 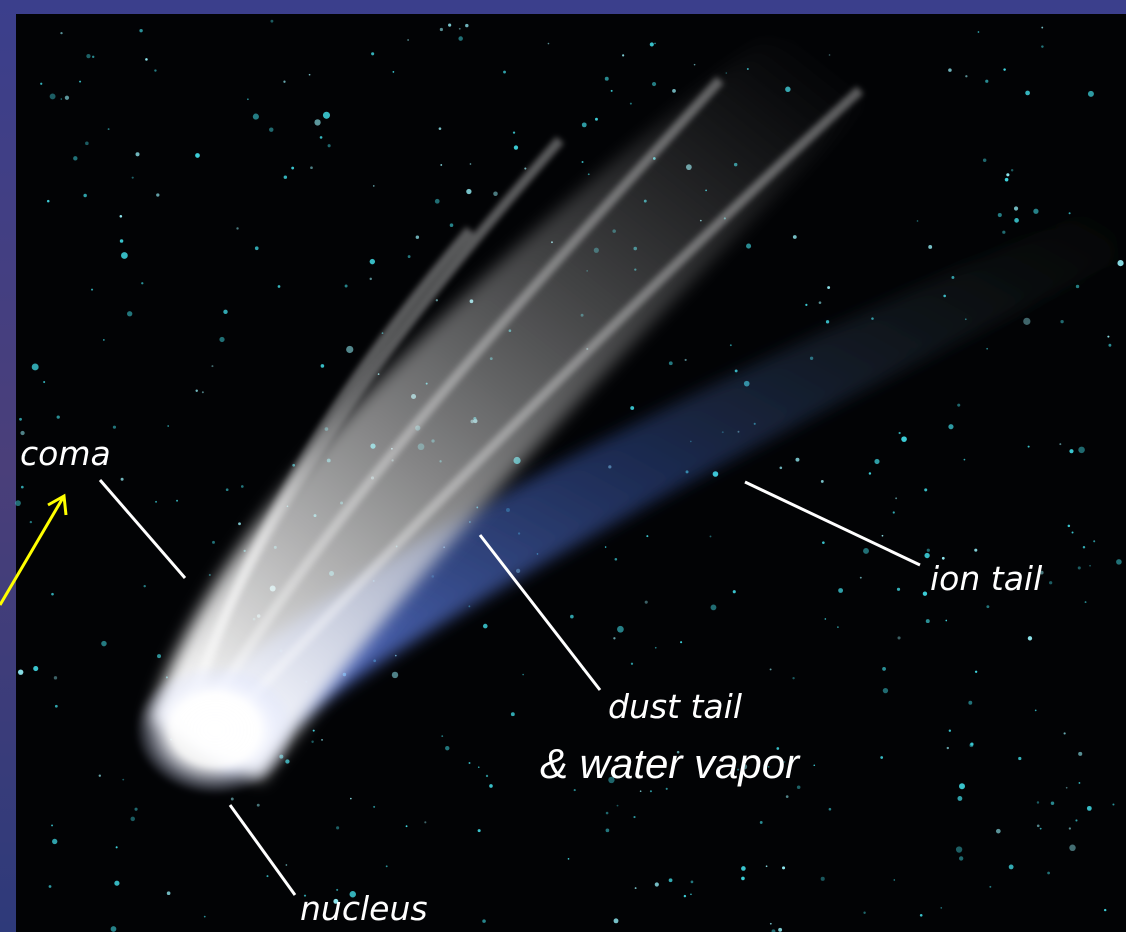 What do you see at coordinates (675, 706) in the screenshot?
I see `label: dust tail` at bounding box center [675, 706].